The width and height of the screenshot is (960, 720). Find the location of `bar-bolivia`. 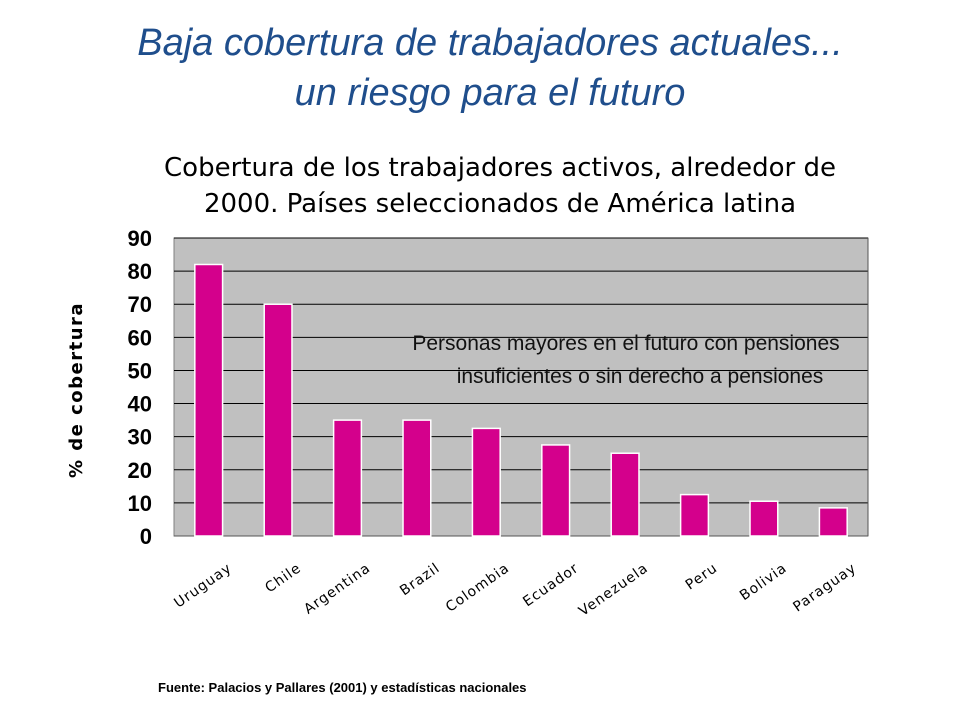

bar-bolivia is located at coordinates (764, 518).